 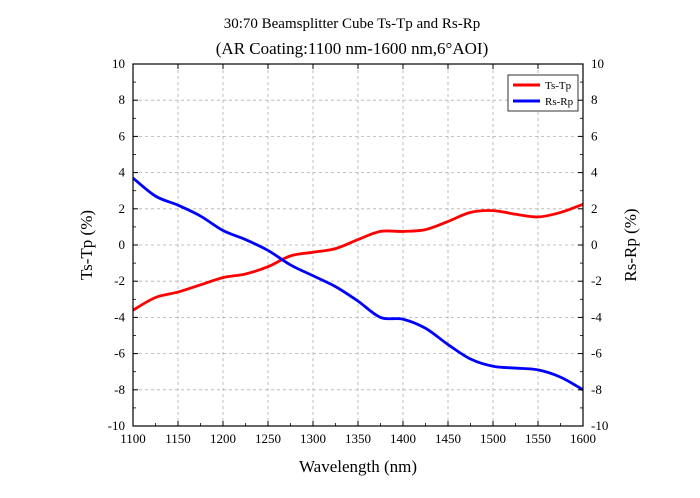 I want to click on y2-tick-label: -10, so click(x=599, y=425).